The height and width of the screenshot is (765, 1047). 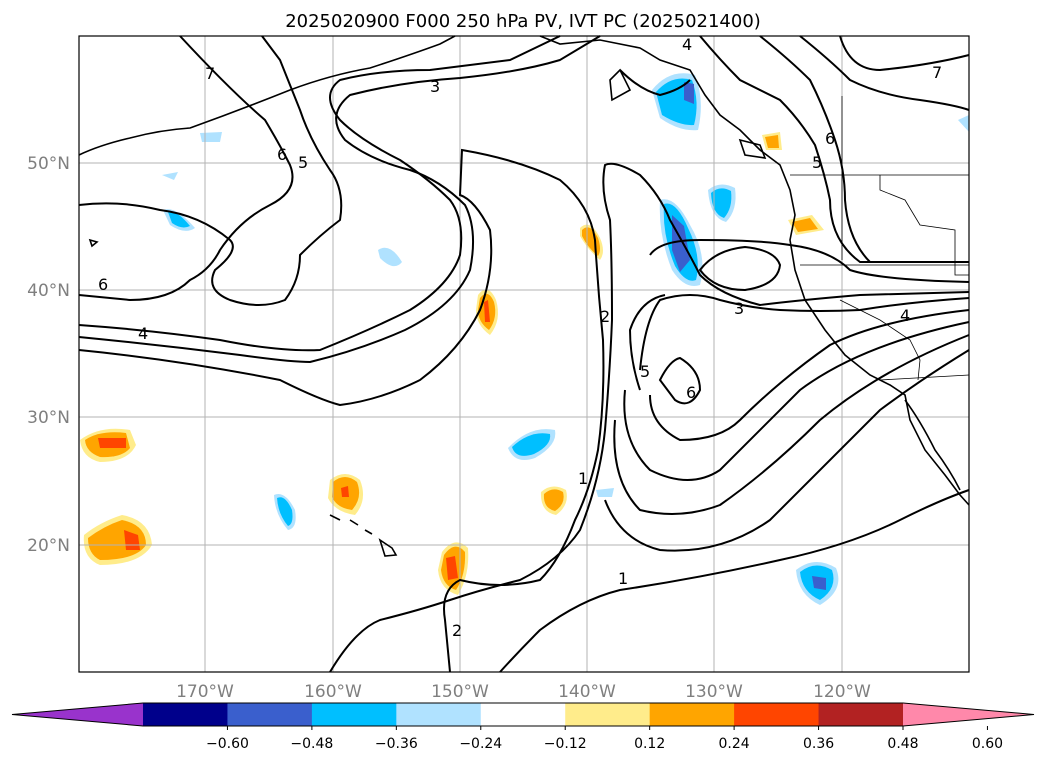 I want to click on borders, so click(x=880, y=238).